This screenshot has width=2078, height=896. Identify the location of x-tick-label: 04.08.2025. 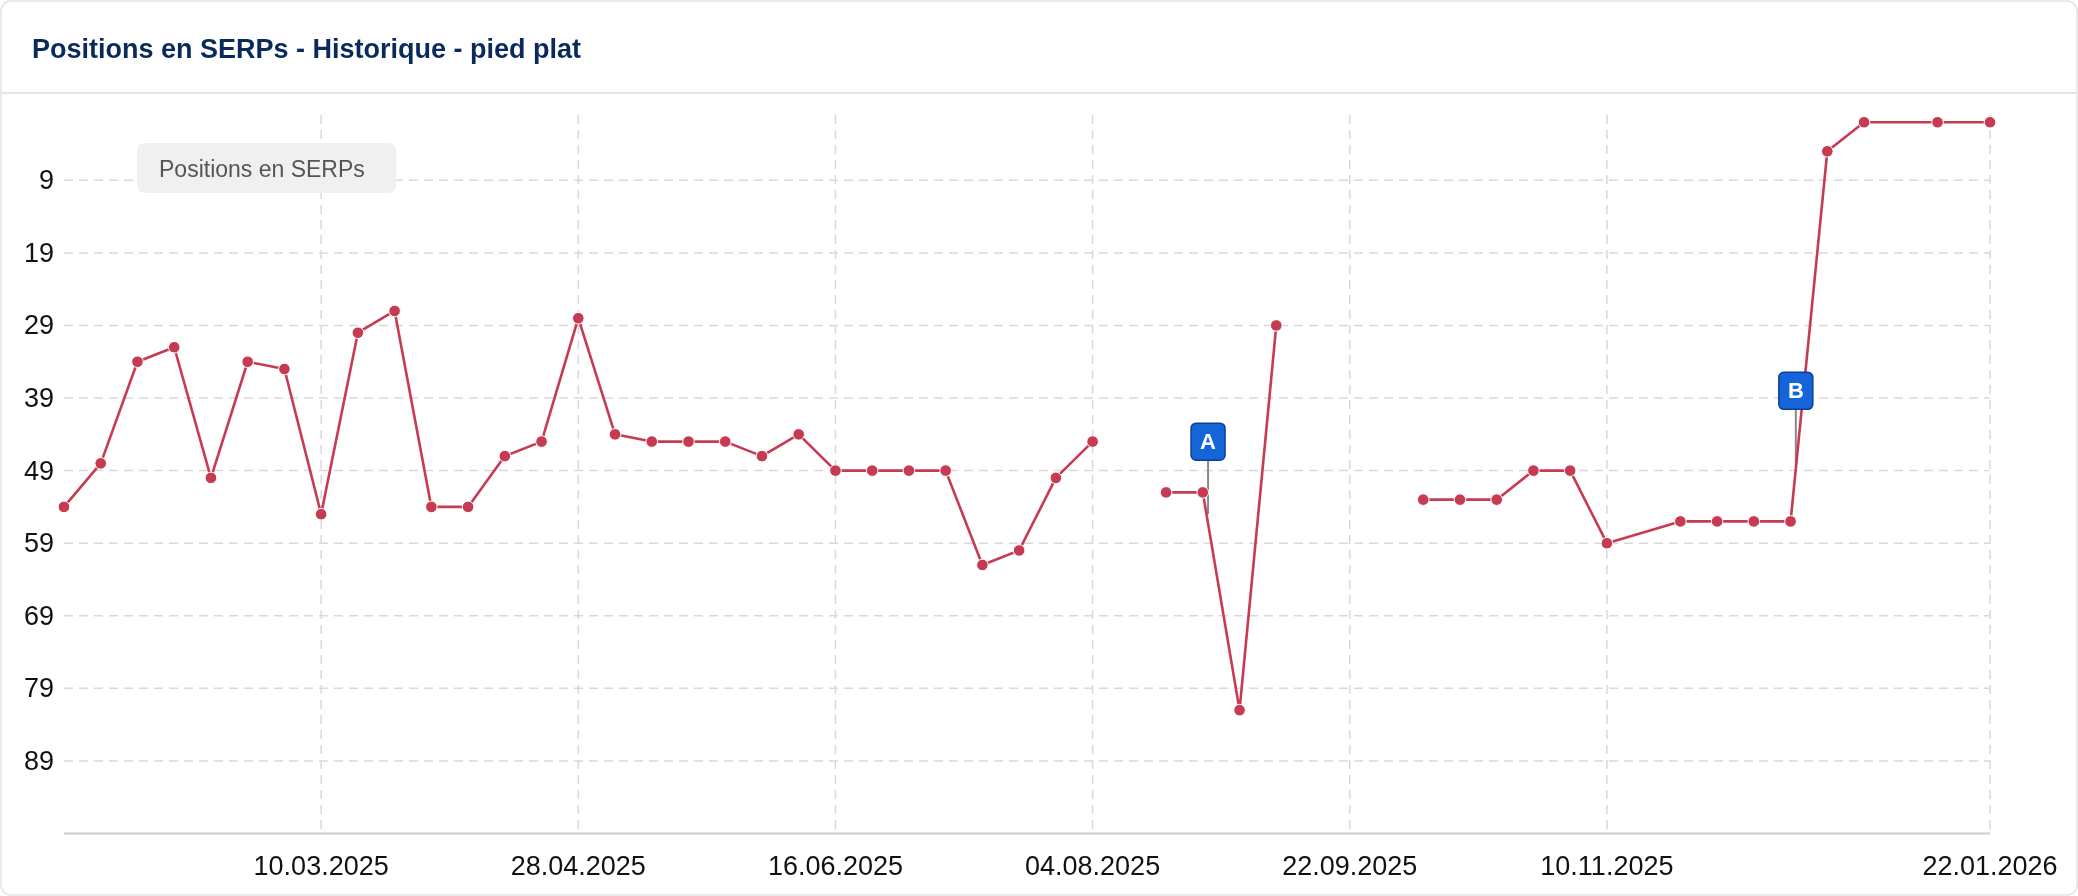
(1093, 866).